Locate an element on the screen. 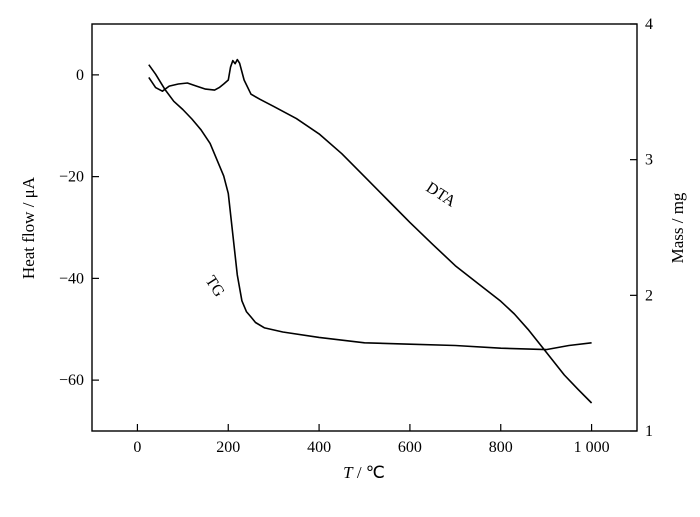 This screenshot has width=700, height=517. x-tick-label: 800 is located at coordinates (501, 447).